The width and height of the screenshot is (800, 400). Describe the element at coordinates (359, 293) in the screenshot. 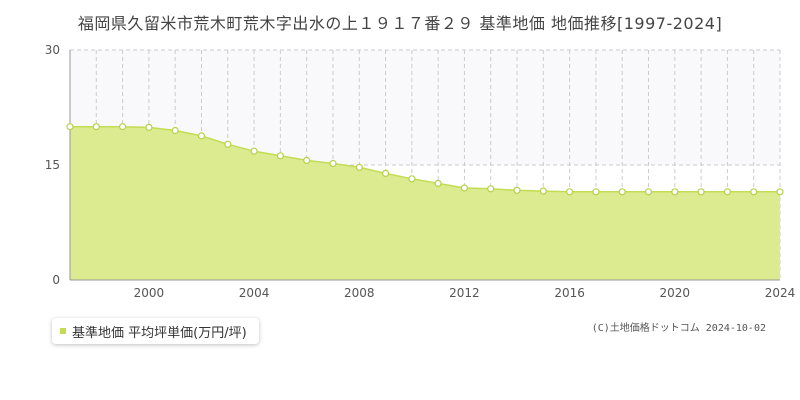

I see `x-tick-label: 2008` at that location.